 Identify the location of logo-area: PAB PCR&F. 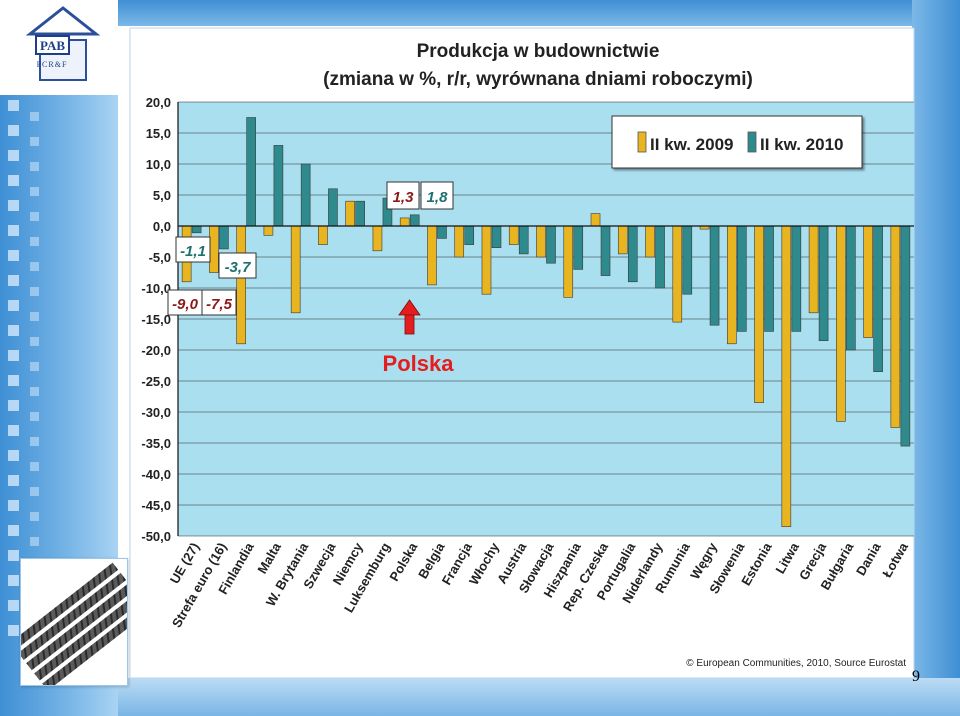
(59, 47).